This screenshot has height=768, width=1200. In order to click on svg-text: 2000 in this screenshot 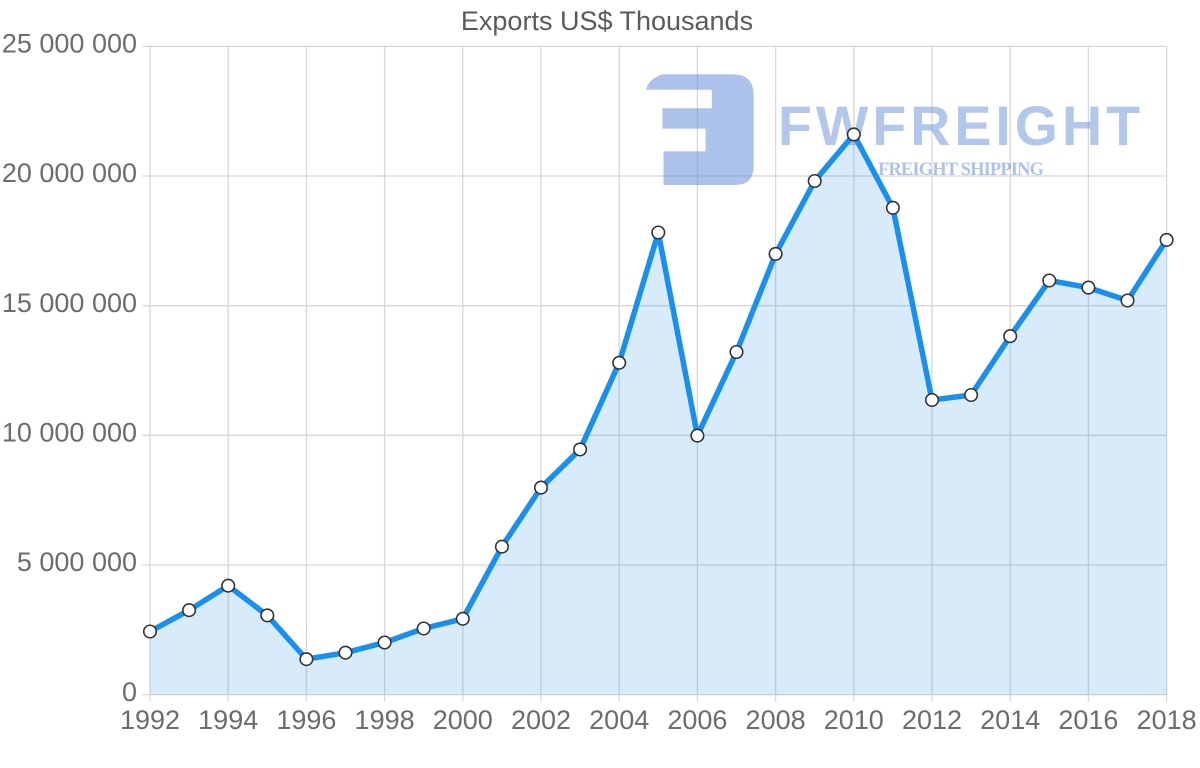, I will do `click(463, 720)`.